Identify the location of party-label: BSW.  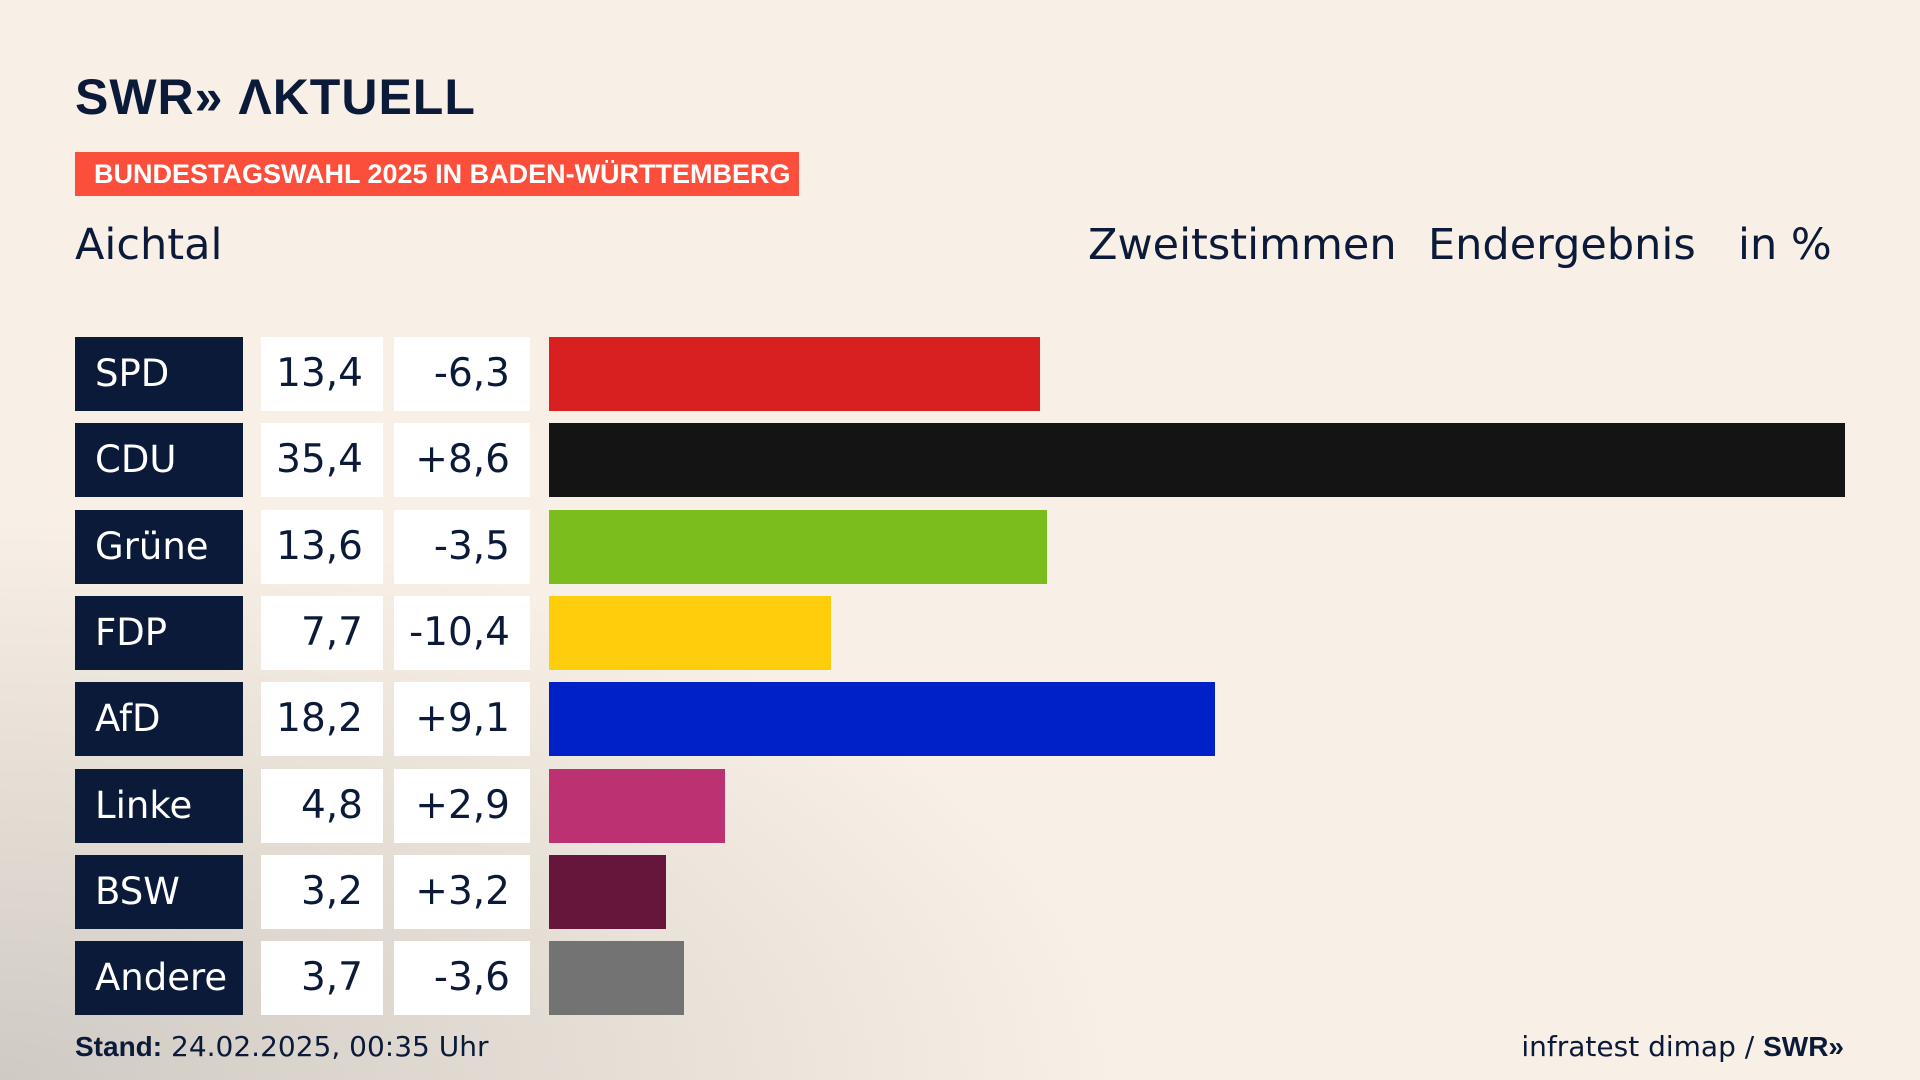
(159, 891).